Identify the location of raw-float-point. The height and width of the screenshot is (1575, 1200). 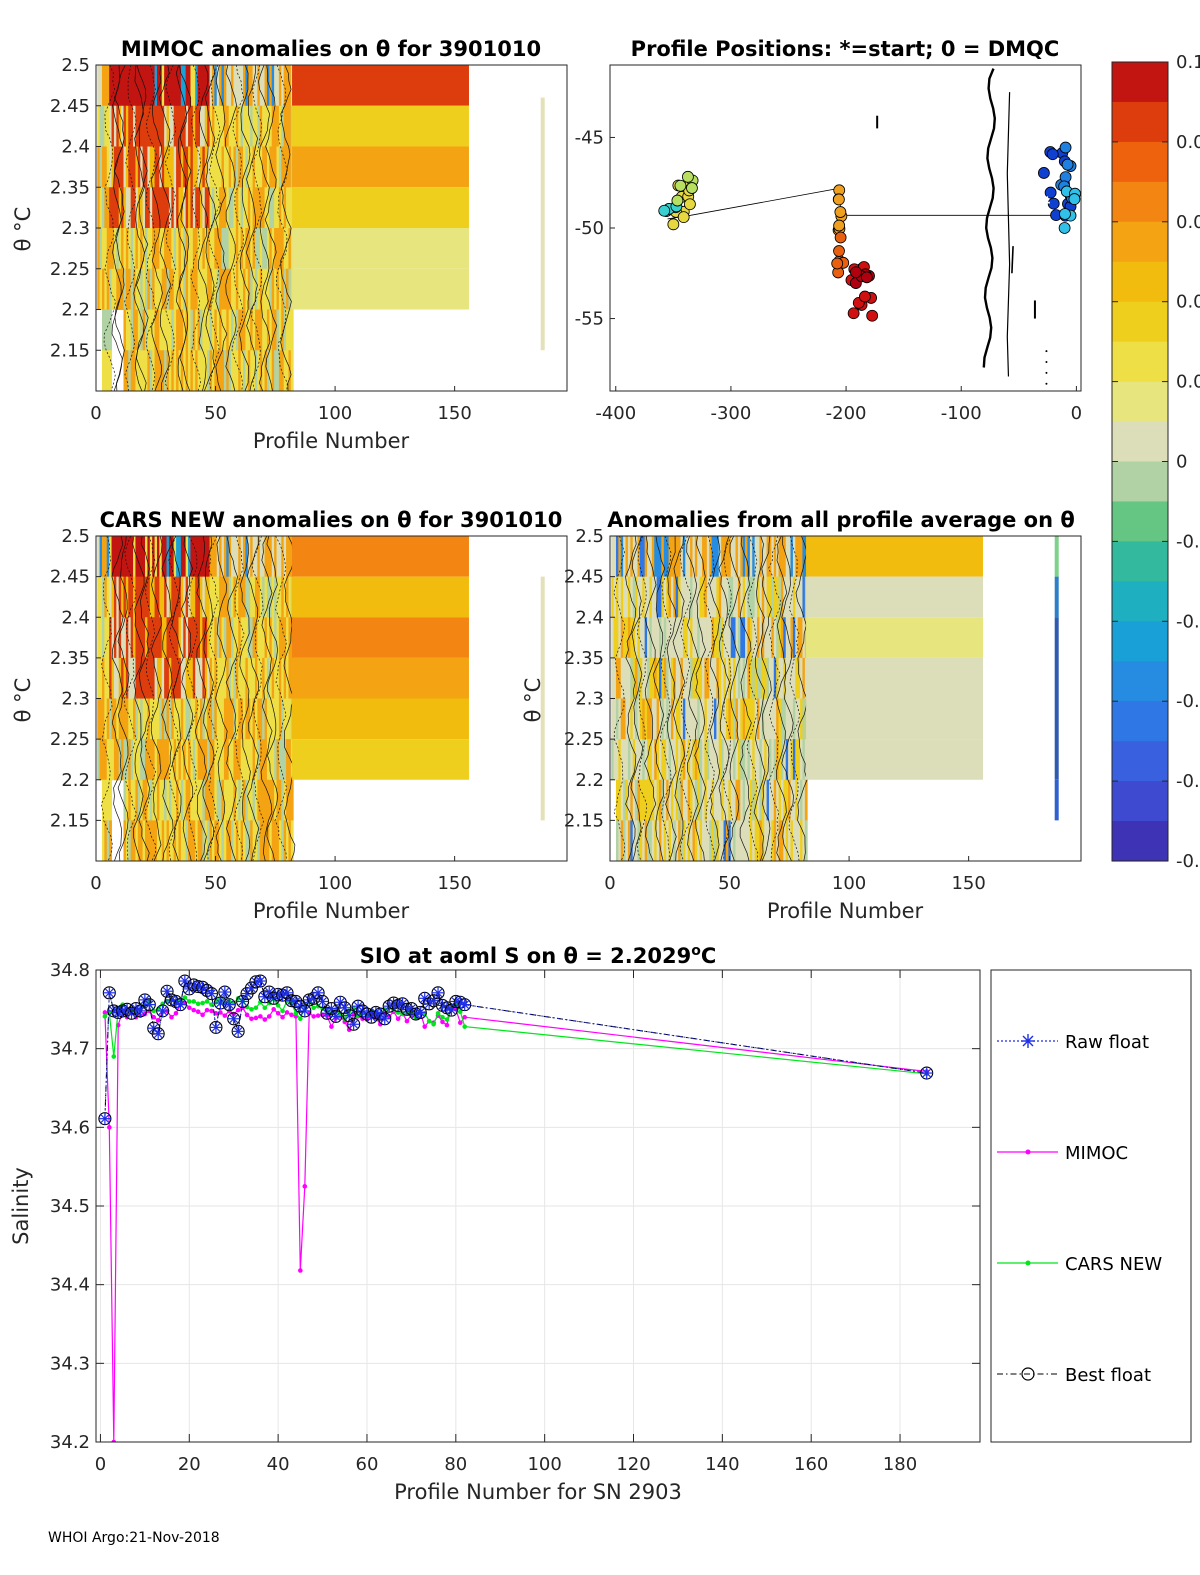
(109, 992).